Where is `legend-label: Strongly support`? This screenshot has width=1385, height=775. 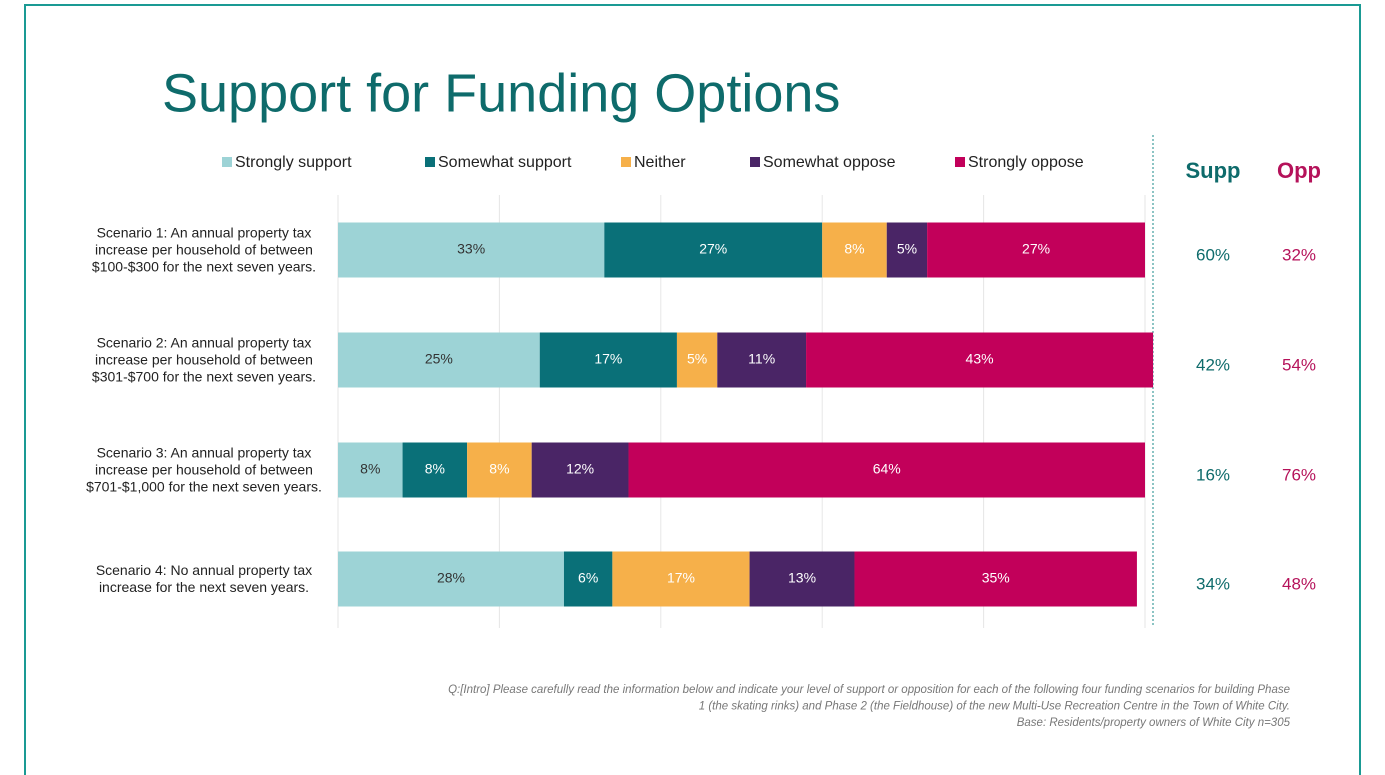
legend-label: Strongly support is located at coordinates (293, 162).